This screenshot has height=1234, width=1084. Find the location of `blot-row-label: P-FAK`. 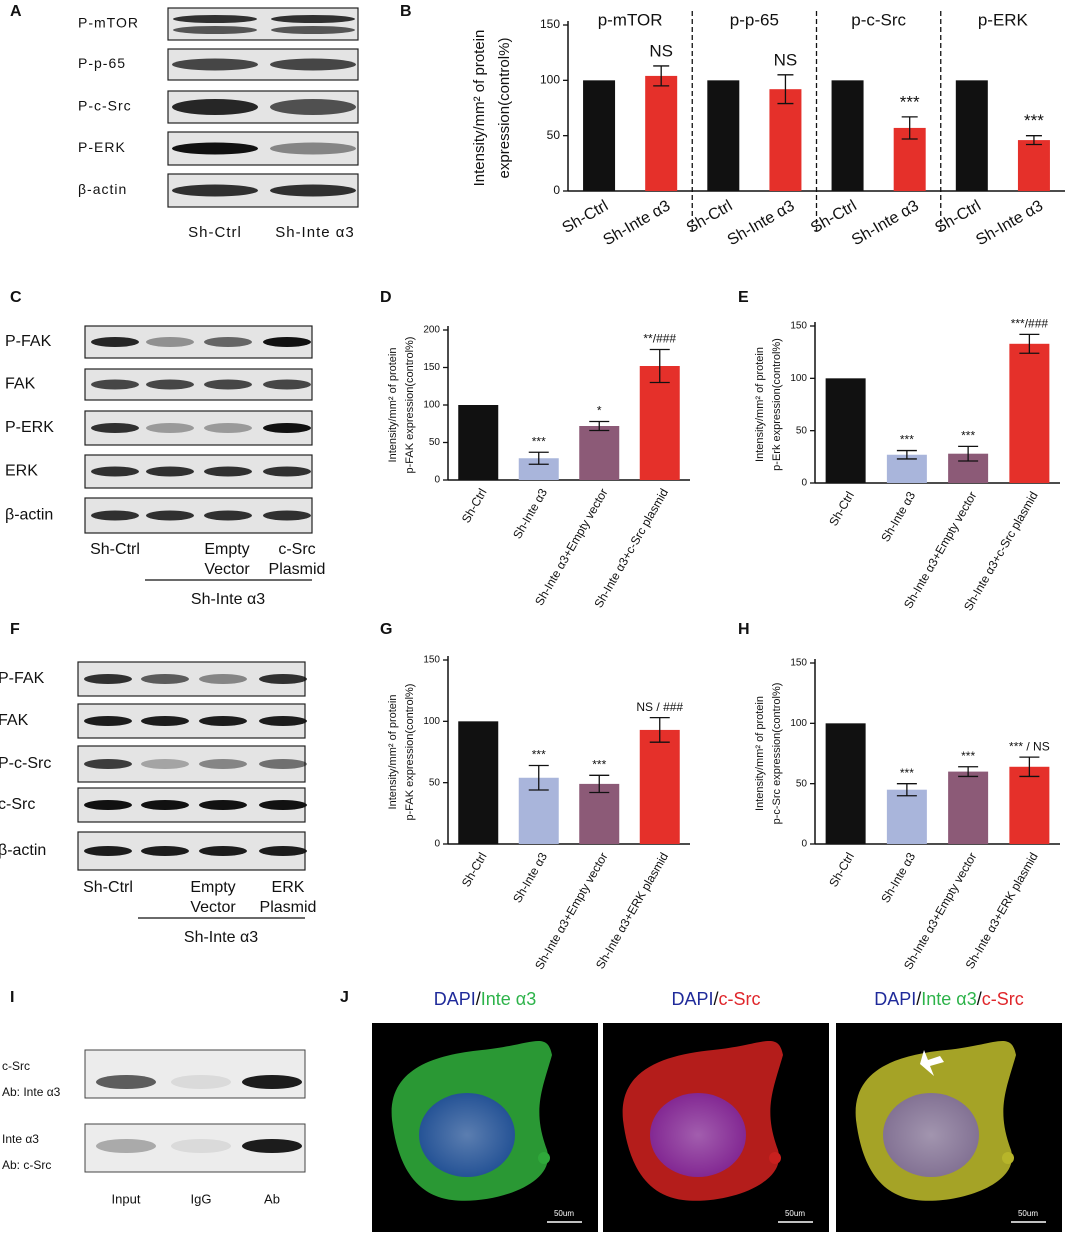

blot-row-label: P-FAK is located at coordinates (22, 678).